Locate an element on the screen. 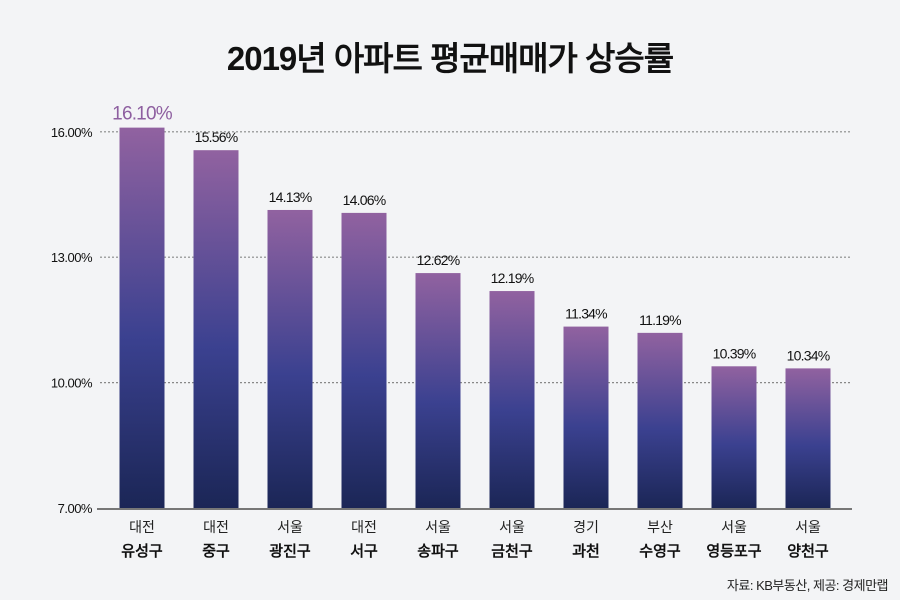  x-tick-district: 중구 is located at coordinates (216, 551).